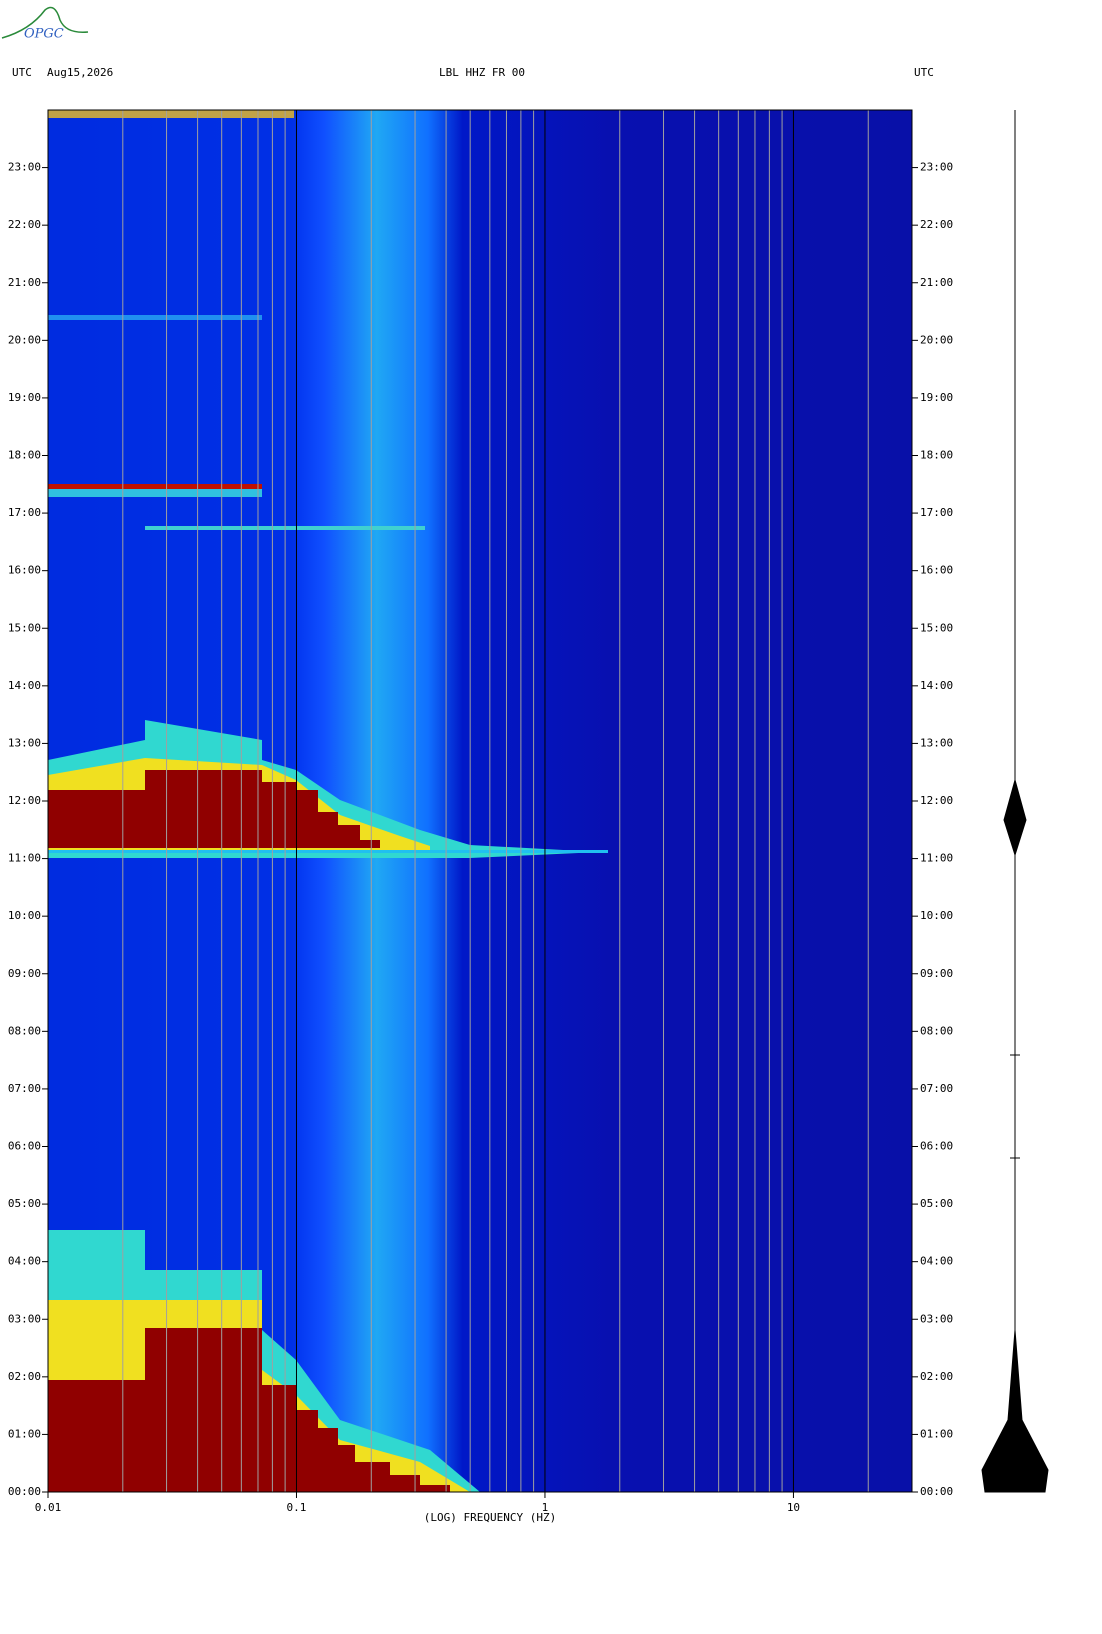 This screenshot has width=1102, height=1634. What do you see at coordinates (482, 72) in the screenshot?
I see `chart-title: LBL HHZ FR 00` at bounding box center [482, 72].